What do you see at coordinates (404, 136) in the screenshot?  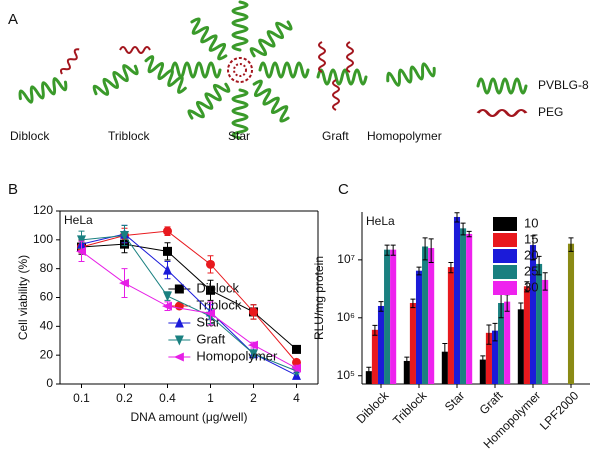 I see `item-label: Homopolymer` at bounding box center [404, 136].